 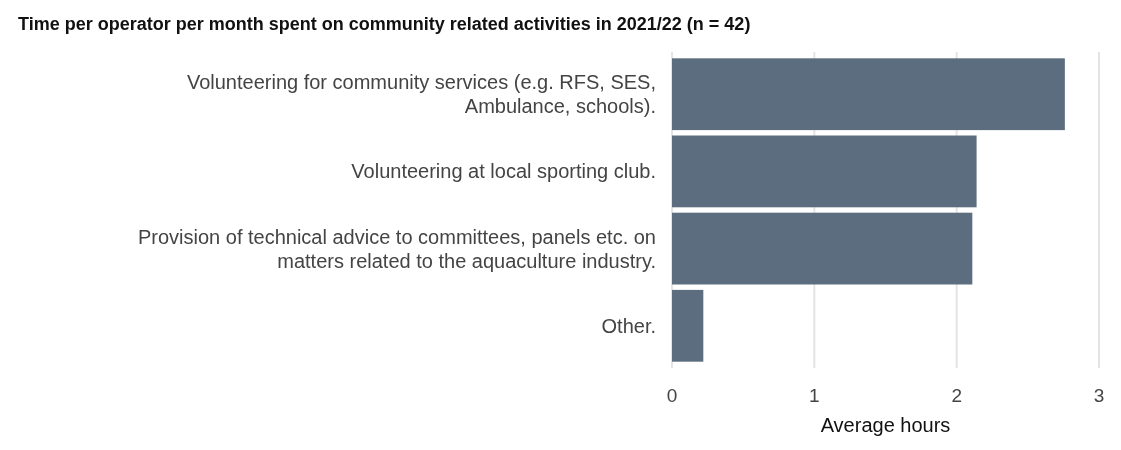 I want to click on x-tick-label: 1, so click(x=814, y=395).